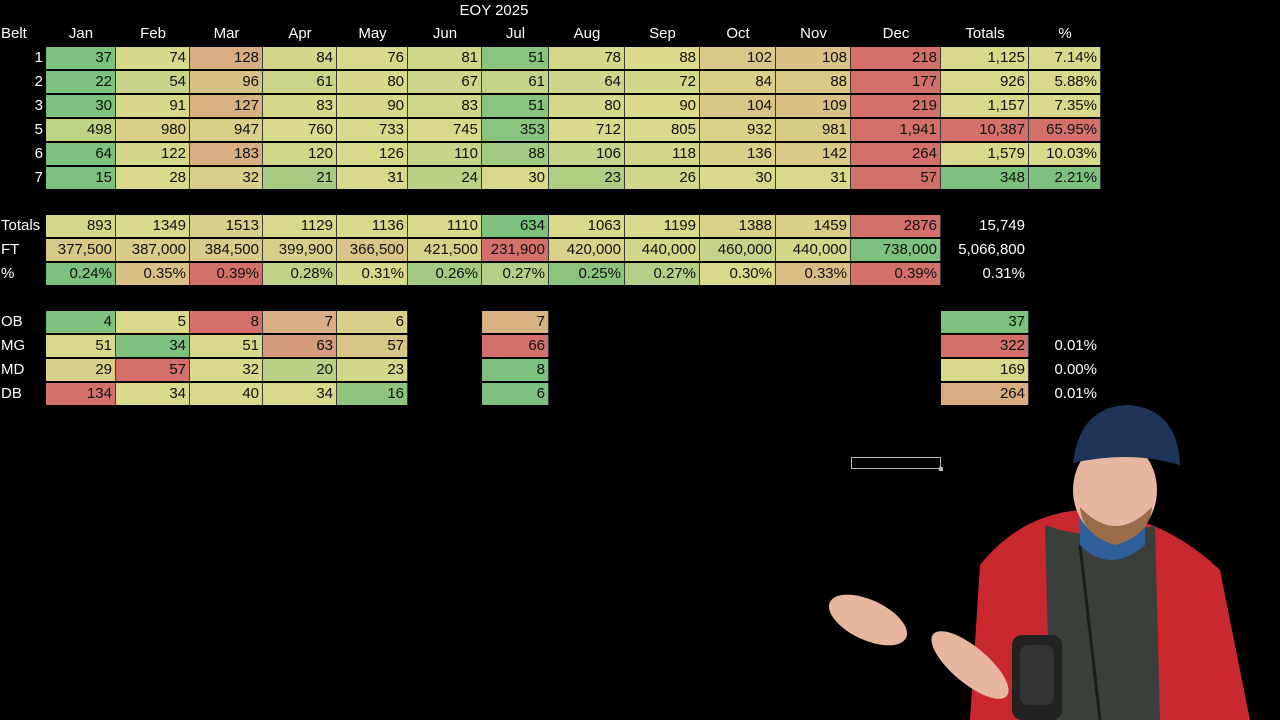 Image resolution: width=1280 pixels, height=720 pixels. Describe the element at coordinates (896, 226) in the screenshot. I see `table-cell: 2876` at that location.